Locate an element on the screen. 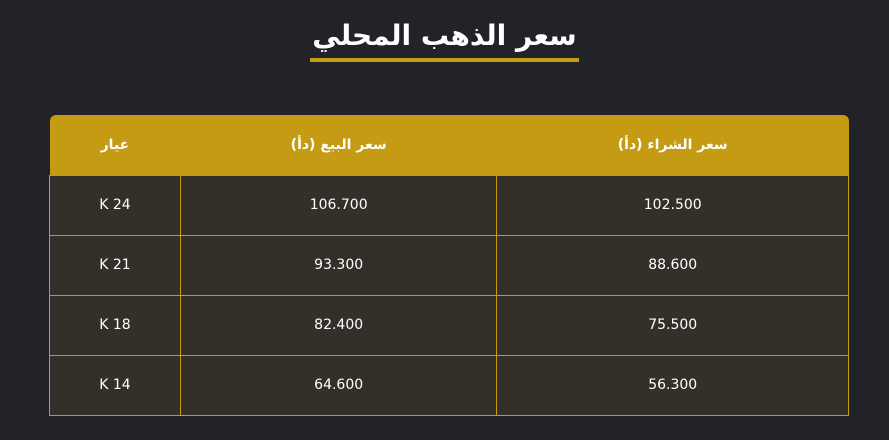 The height and width of the screenshot is (440, 889). header-buy-price: سعر الشراء (دأ) is located at coordinates (672, 145).